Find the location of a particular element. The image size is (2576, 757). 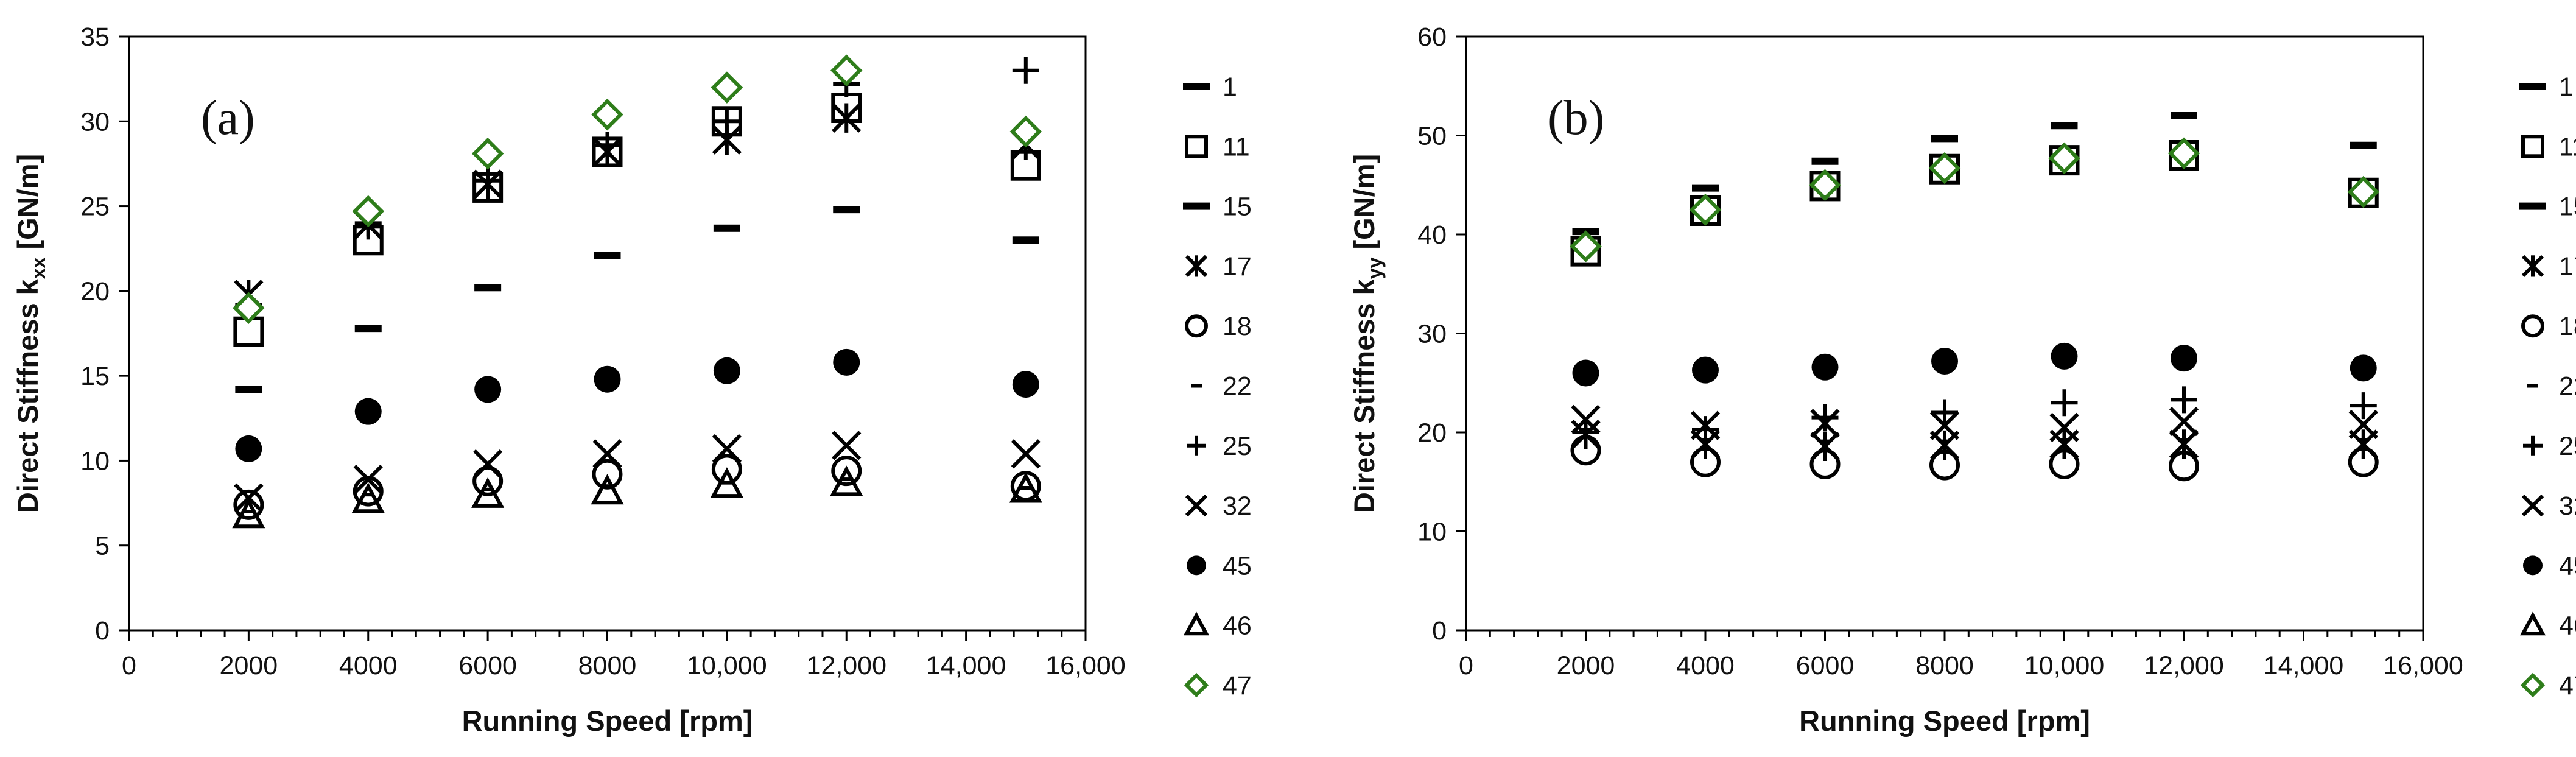

panel-b-y-tick-label: 40 is located at coordinates (1432, 235).